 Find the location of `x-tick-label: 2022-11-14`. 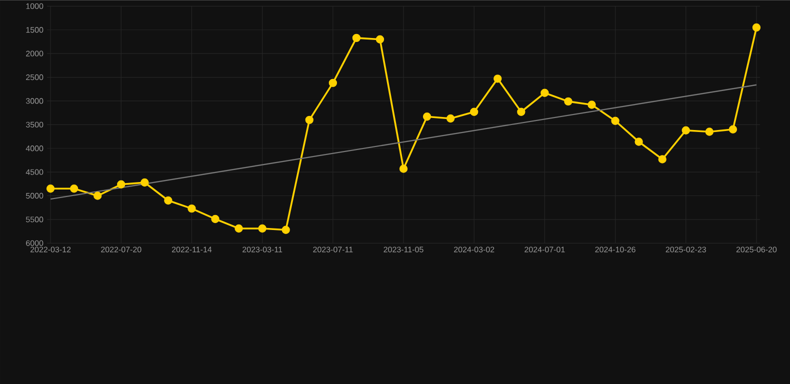

x-tick-label: 2022-11-14 is located at coordinates (192, 249).